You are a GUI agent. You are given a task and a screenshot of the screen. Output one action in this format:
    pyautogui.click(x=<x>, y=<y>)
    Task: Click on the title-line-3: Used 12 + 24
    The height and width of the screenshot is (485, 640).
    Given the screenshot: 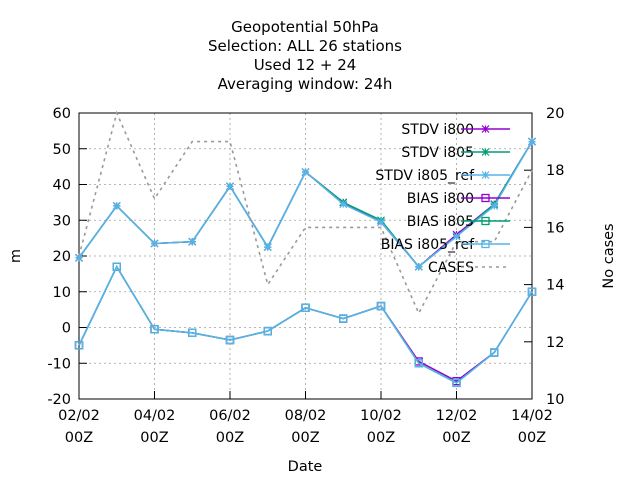 What is the action you would take?
    pyautogui.click(x=305, y=65)
    